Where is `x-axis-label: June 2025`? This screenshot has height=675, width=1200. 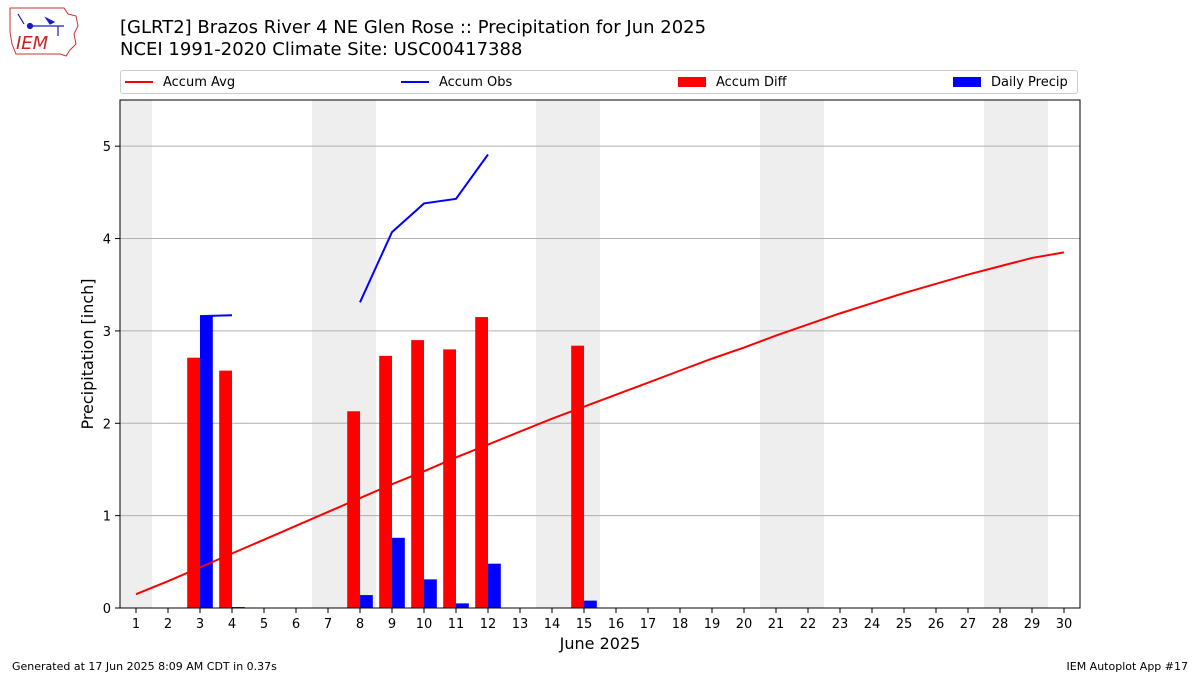 x-axis-label: June 2025 is located at coordinates (600, 643).